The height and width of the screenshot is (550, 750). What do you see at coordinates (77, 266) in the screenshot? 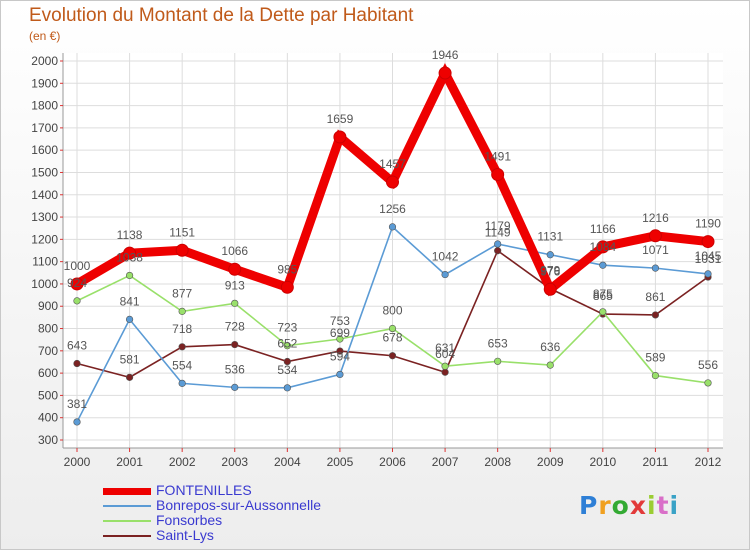
I see `data-label: 1000` at bounding box center [77, 266].